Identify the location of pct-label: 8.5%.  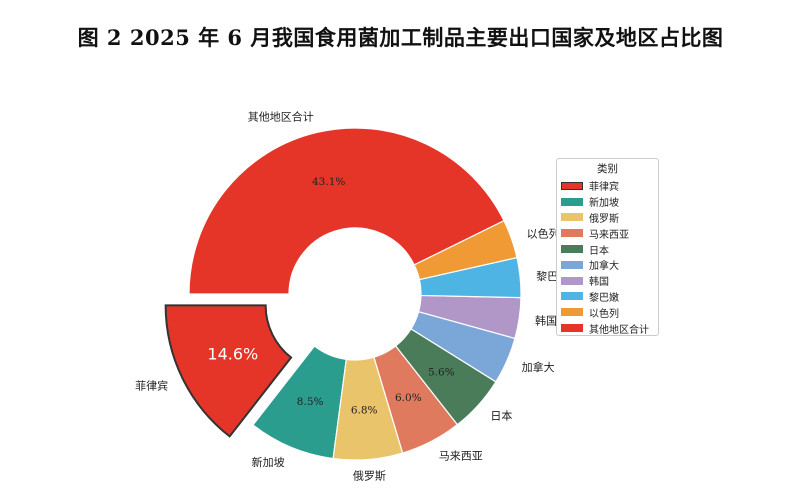
(310, 402).